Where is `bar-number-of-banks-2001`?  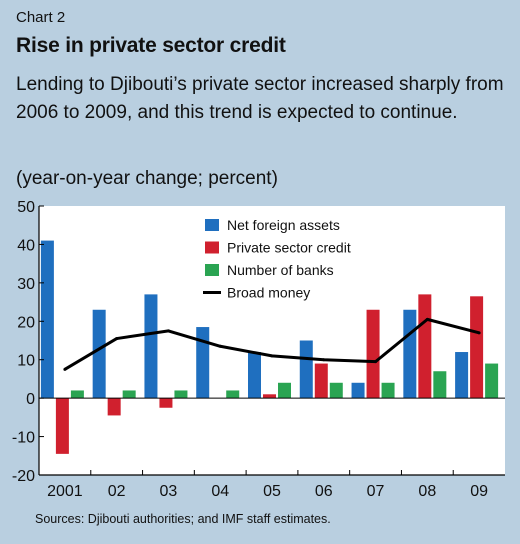 bar-number-of-banks-2001 is located at coordinates (77, 394).